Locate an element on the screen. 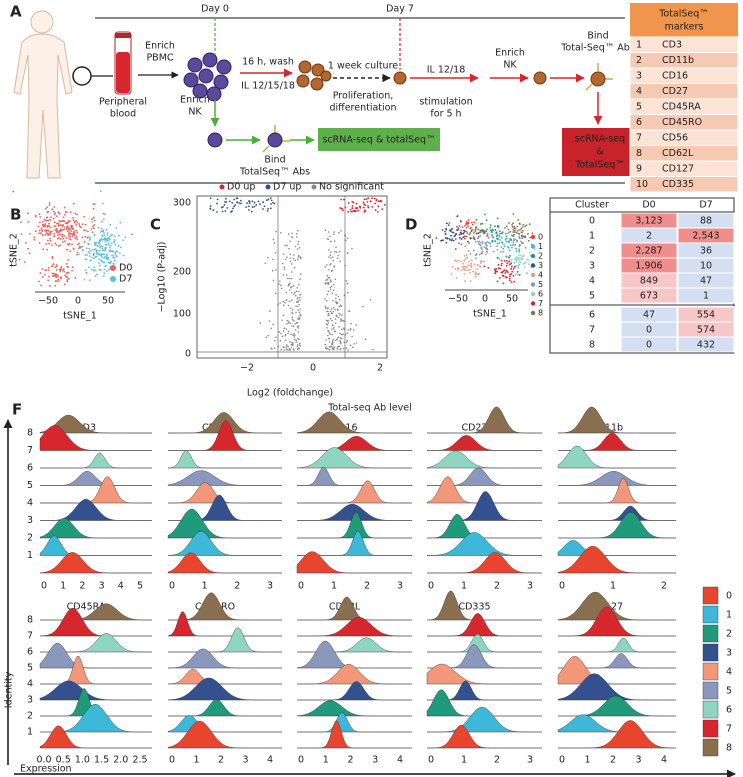 The width and height of the screenshot is (743, 777). y-axis-label: Identity is located at coordinates (9, 689).